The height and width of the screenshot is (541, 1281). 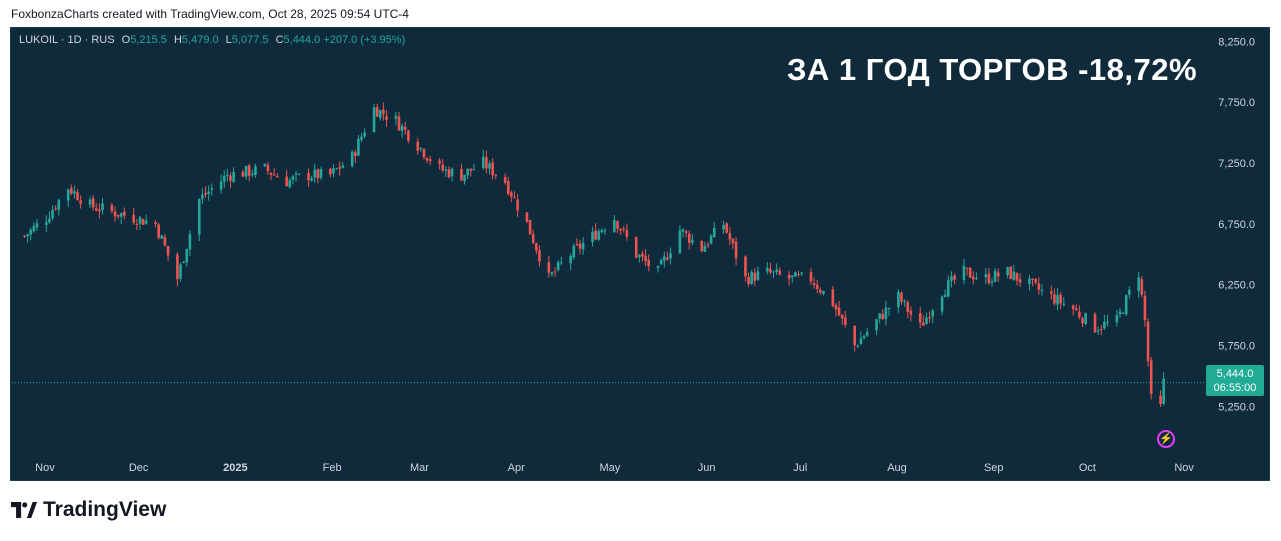 What do you see at coordinates (67, 40) in the screenshot?
I see `legend-symbol: LUKOIL · 1D · RUS` at bounding box center [67, 40].